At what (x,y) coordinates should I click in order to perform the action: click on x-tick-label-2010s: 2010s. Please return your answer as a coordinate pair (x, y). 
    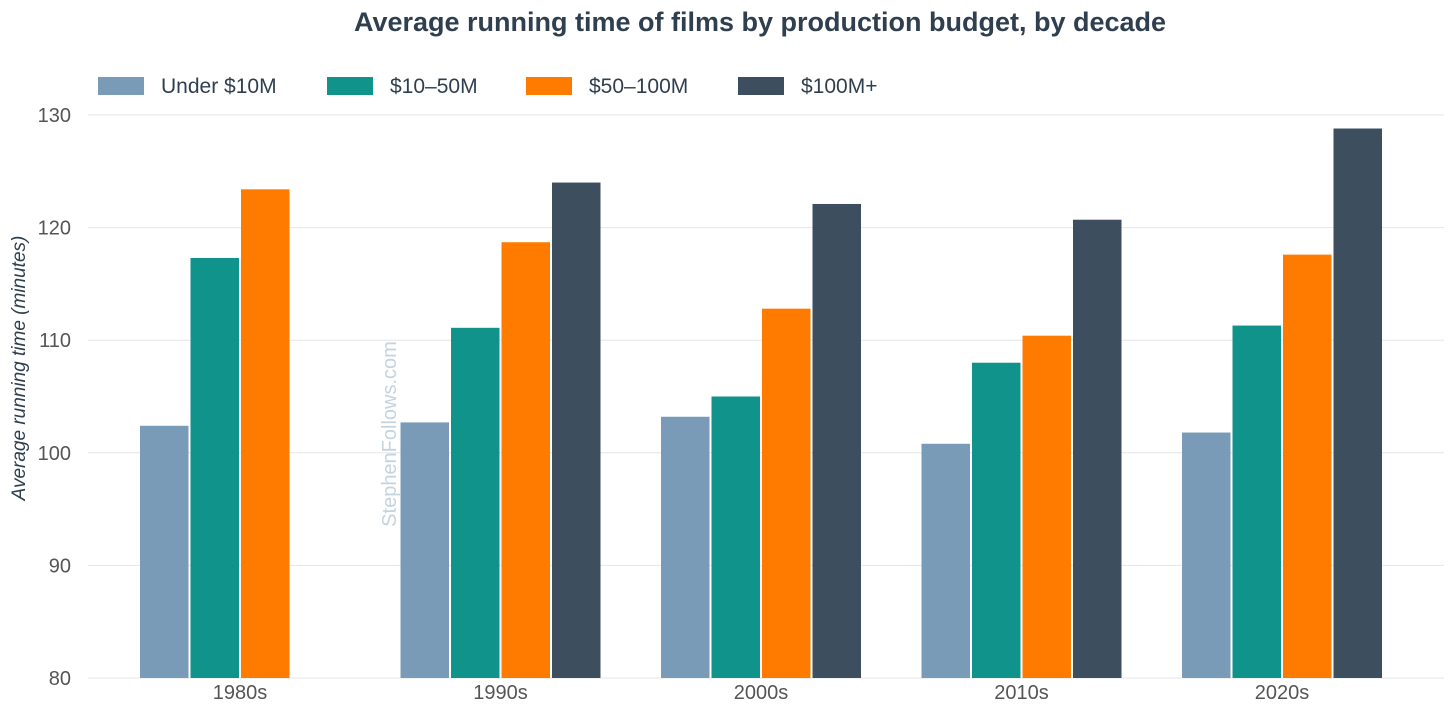
    Looking at the image, I should click on (1021, 693).